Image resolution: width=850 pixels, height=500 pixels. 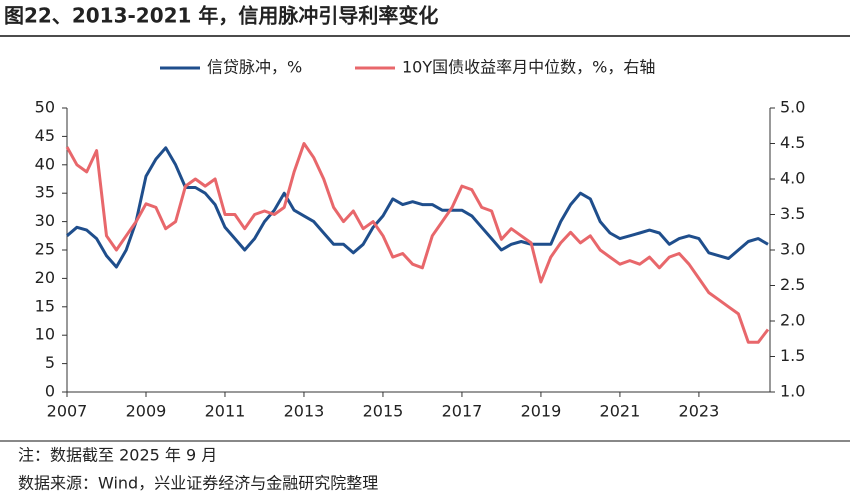 I want to click on x-tick-label: 2021, so click(x=620, y=411).